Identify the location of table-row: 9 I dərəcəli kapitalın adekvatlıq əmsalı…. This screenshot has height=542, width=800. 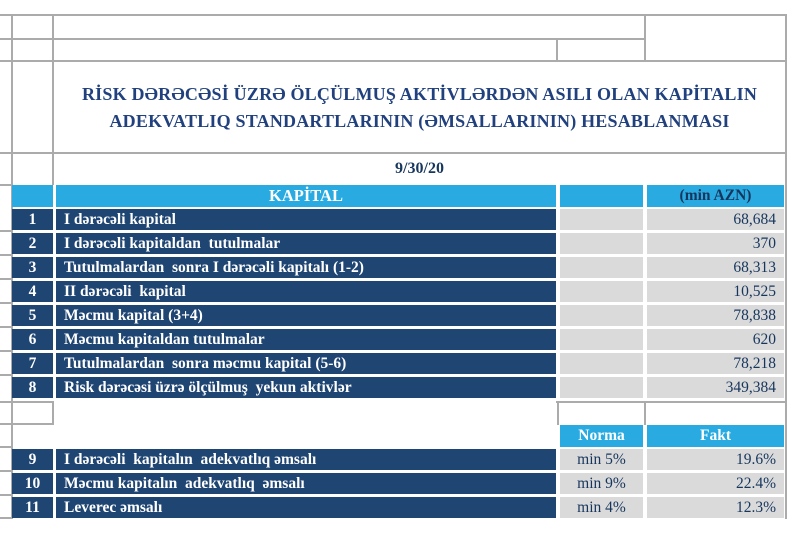
(398, 459).